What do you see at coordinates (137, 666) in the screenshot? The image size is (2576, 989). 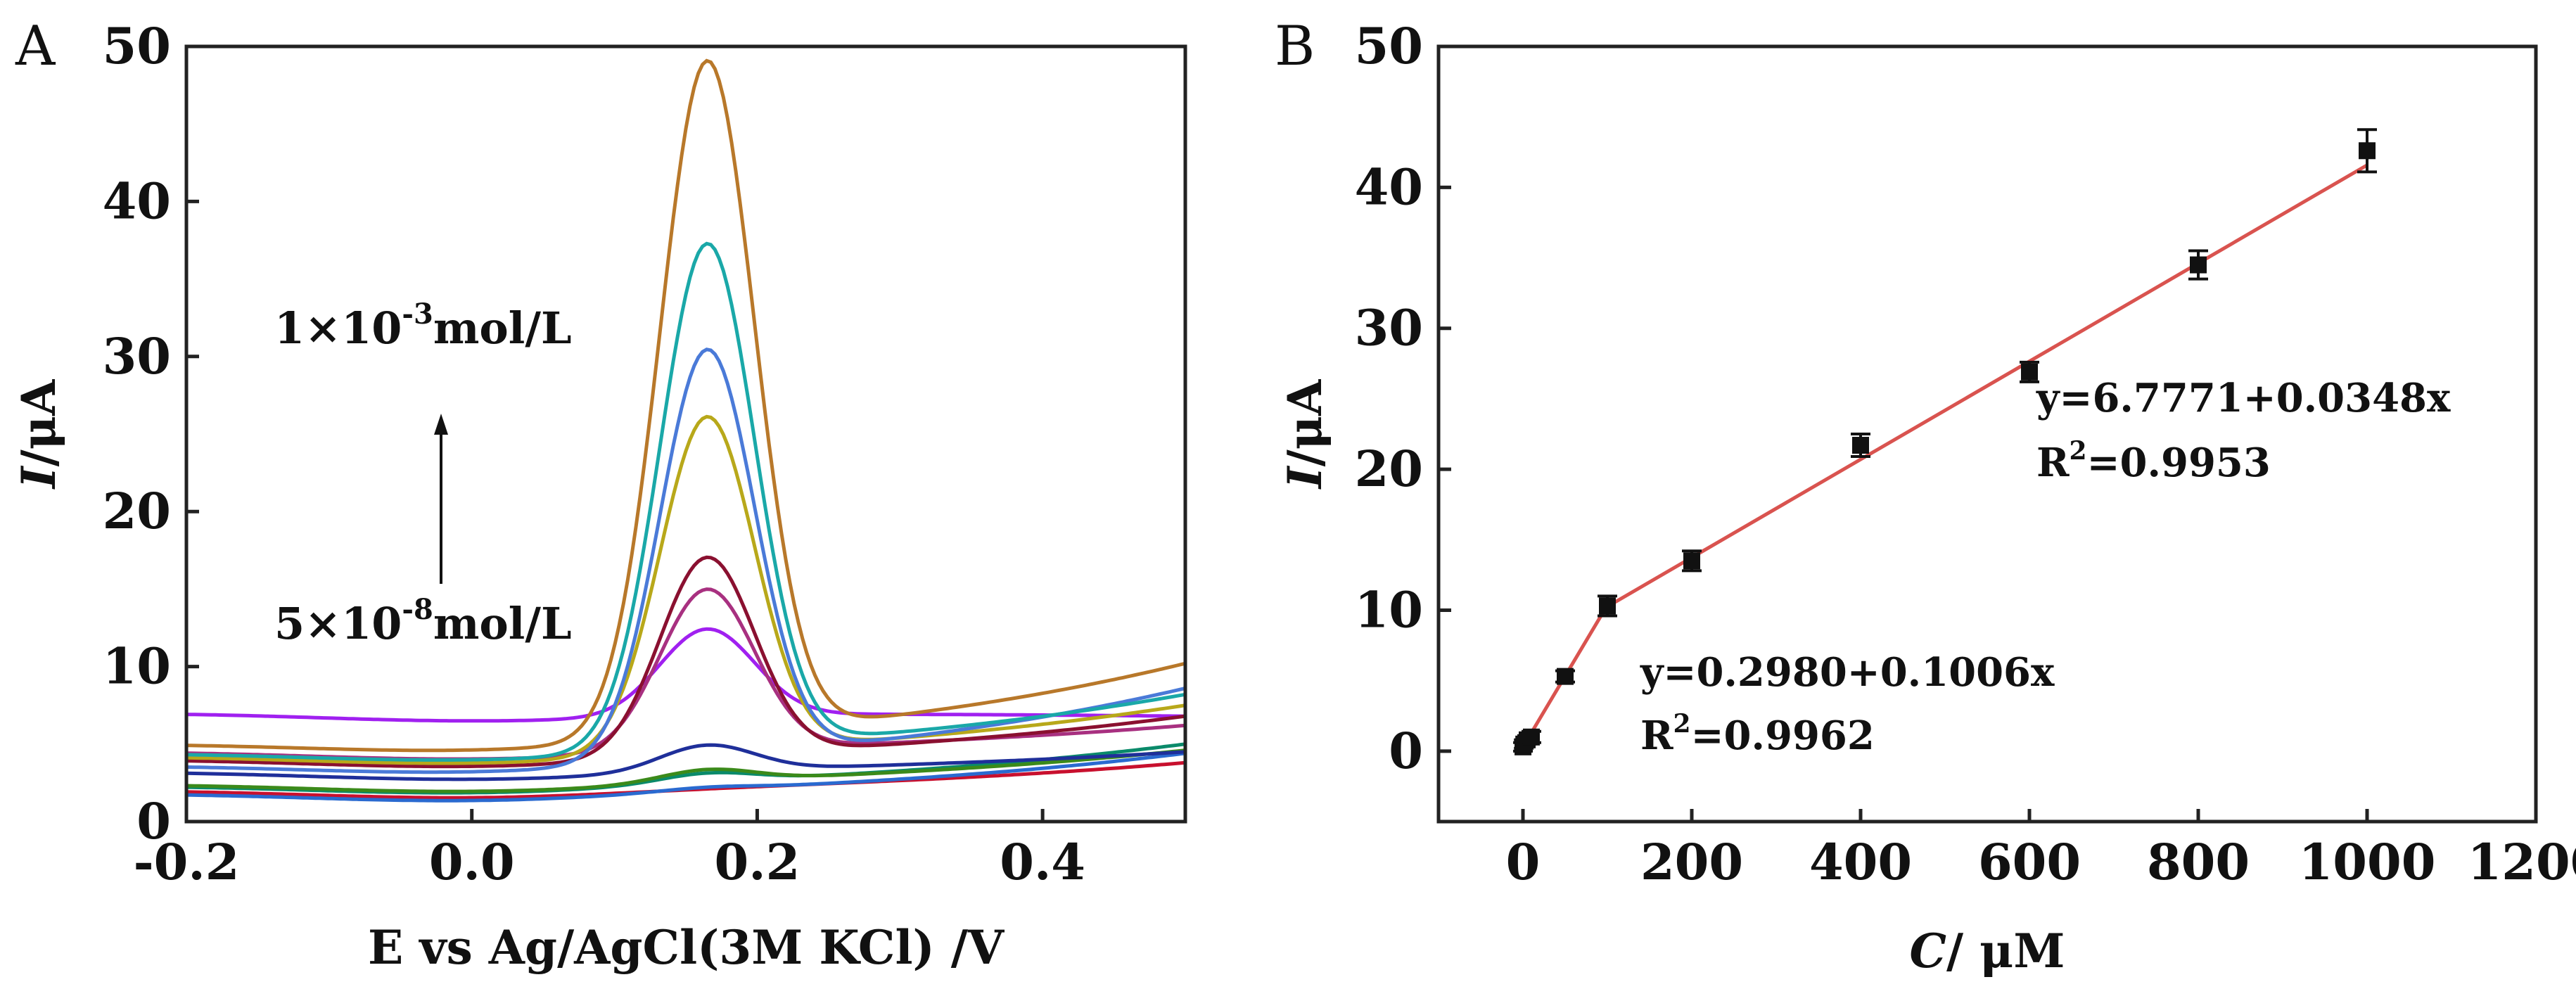 I see `panel-a-y-tick-label: 10` at bounding box center [137, 666].